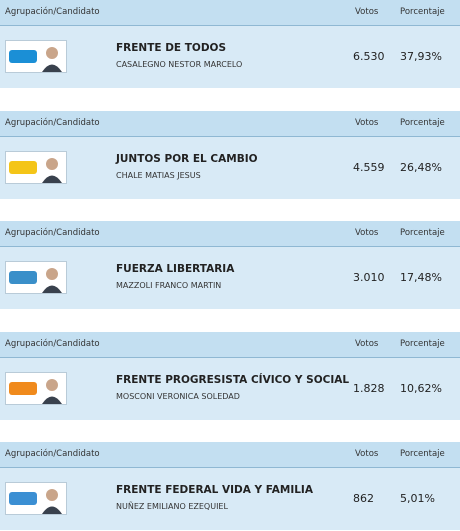 The height and width of the screenshot is (531, 460). Describe the element at coordinates (369, 56) in the screenshot. I see `votes: 6.530` at that location.